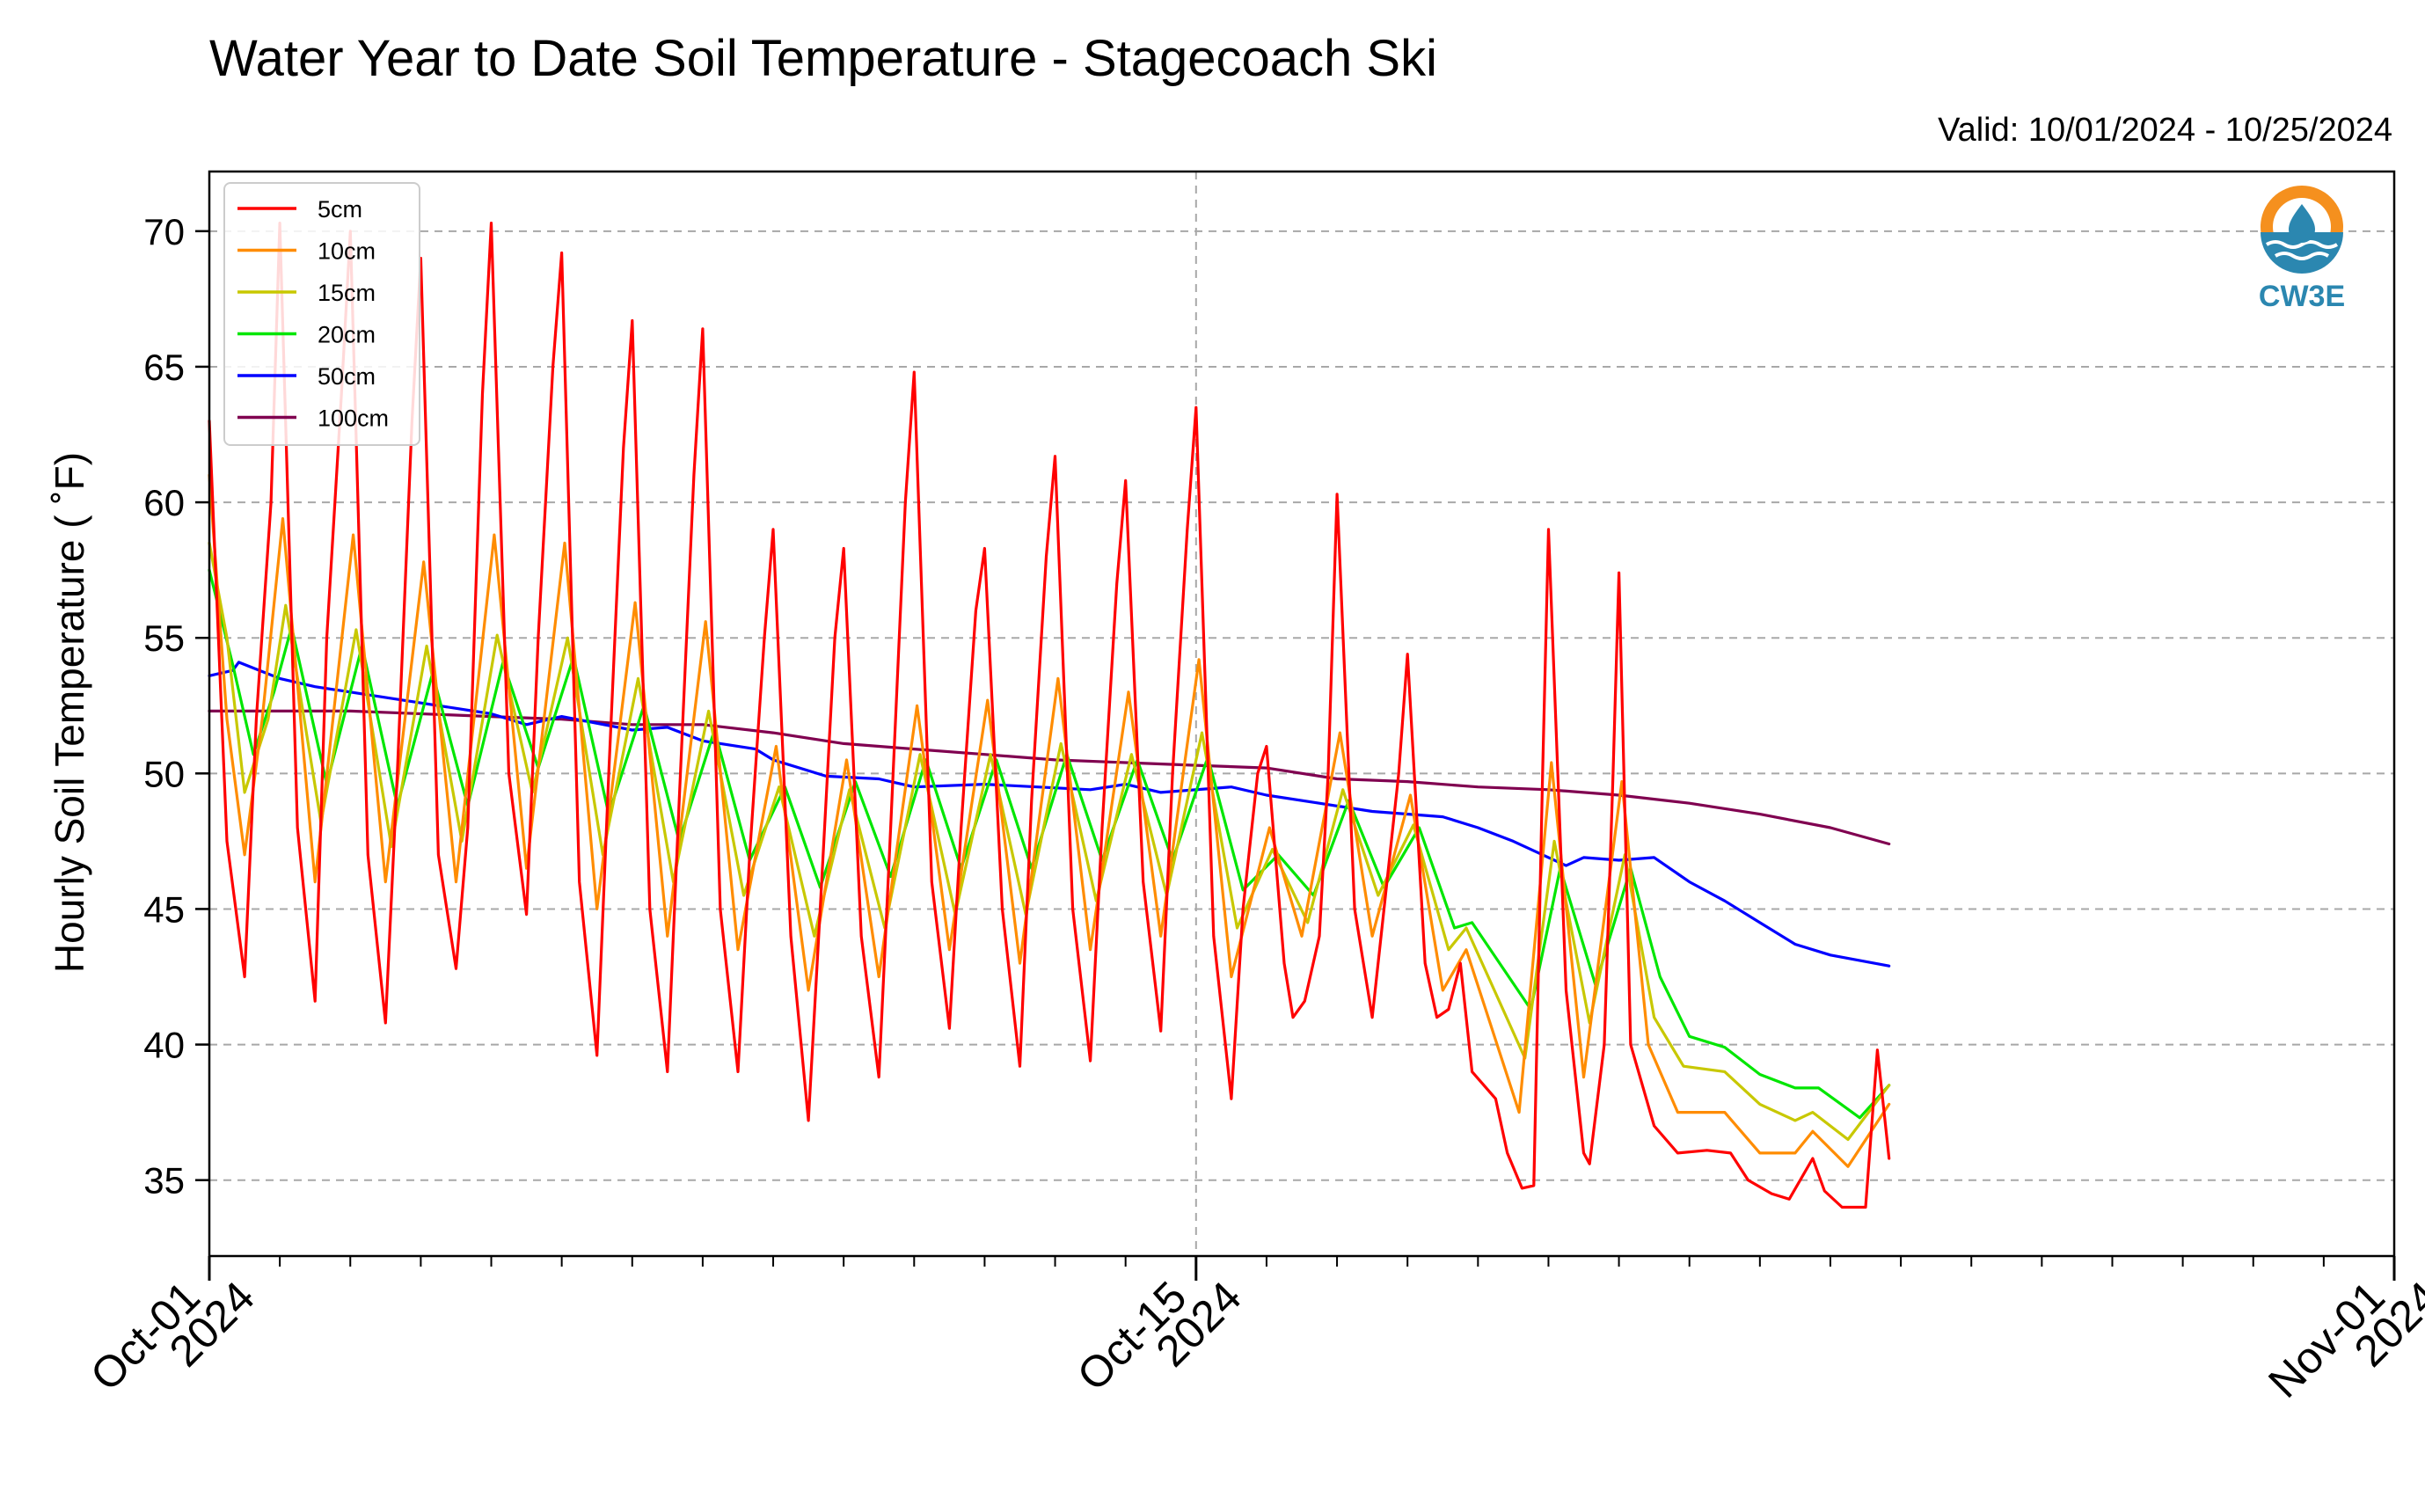  Describe the element at coordinates (347, 376) in the screenshot. I see `legend-label-50cm: 50cm` at that location.